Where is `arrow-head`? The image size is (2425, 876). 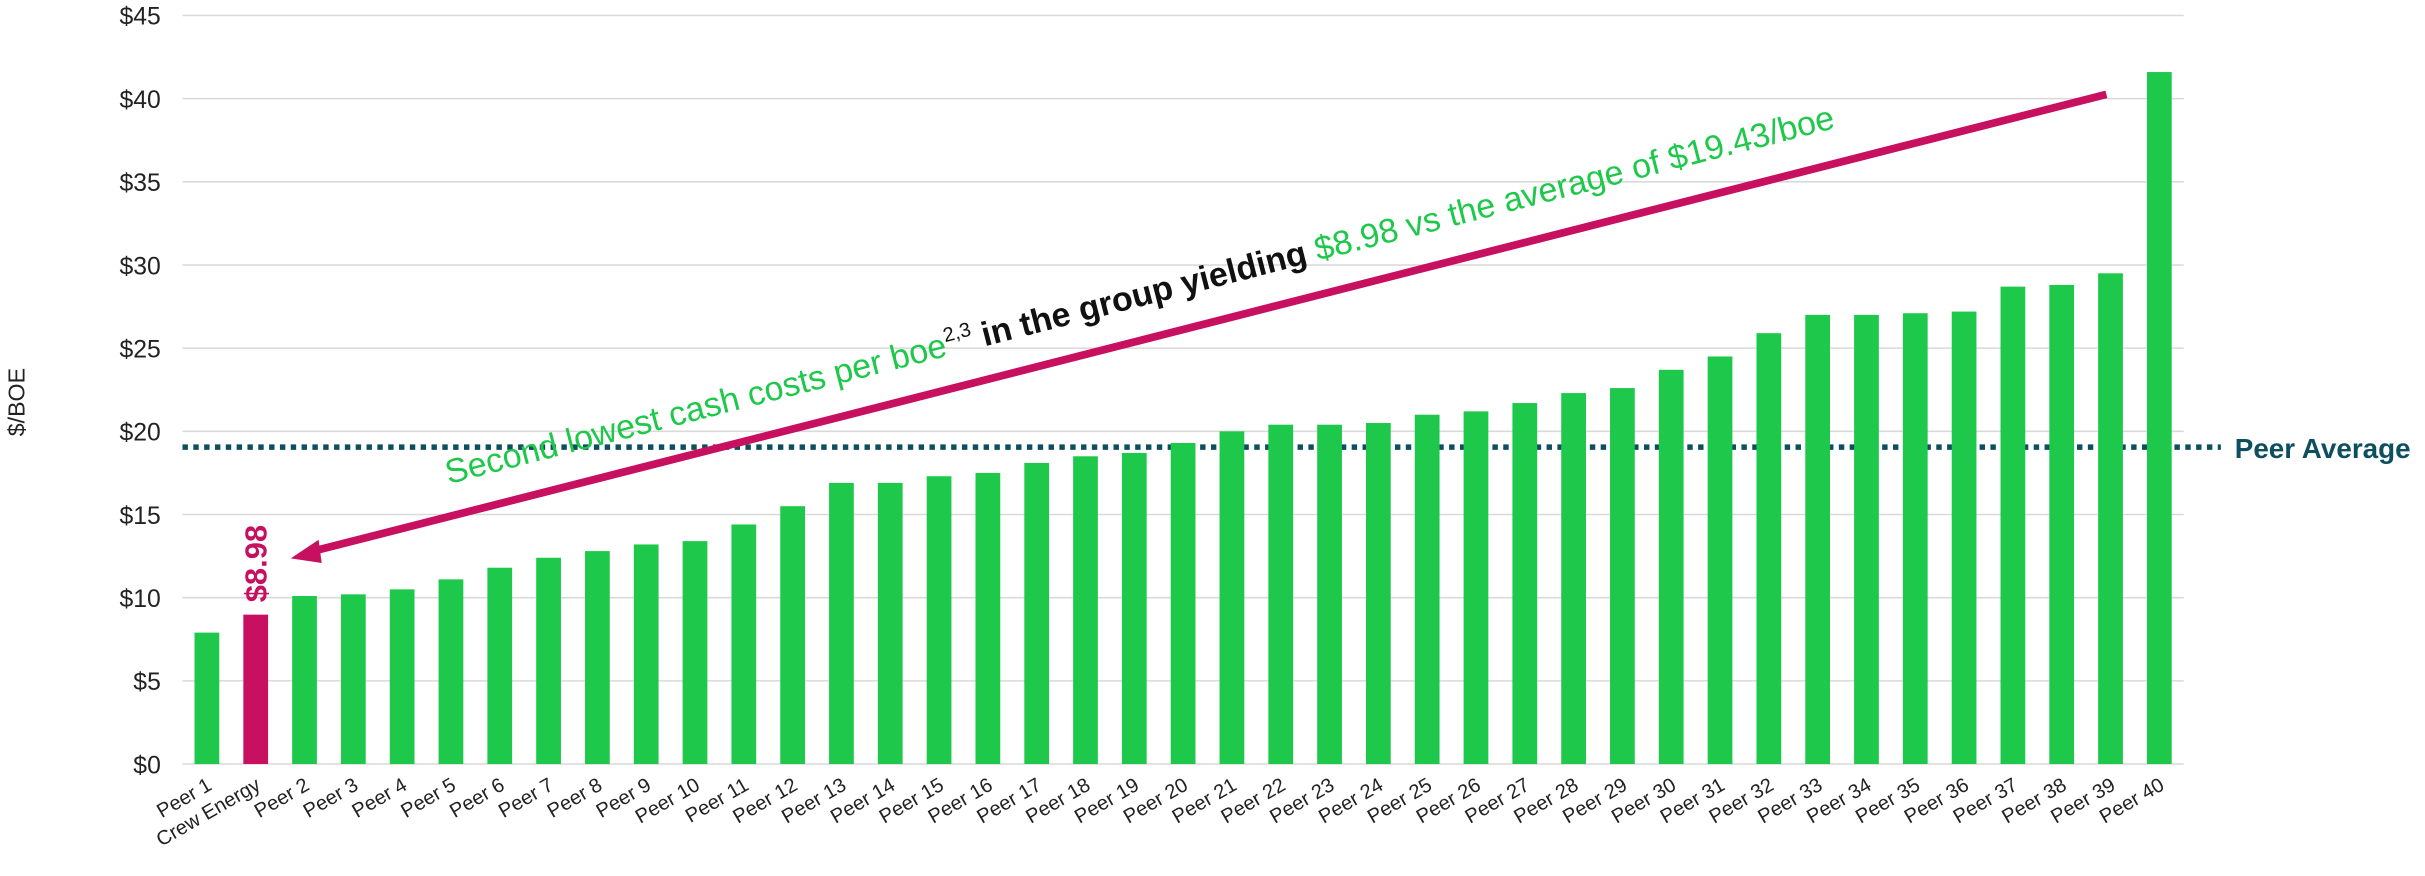 arrow-head is located at coordinates (306, 551).